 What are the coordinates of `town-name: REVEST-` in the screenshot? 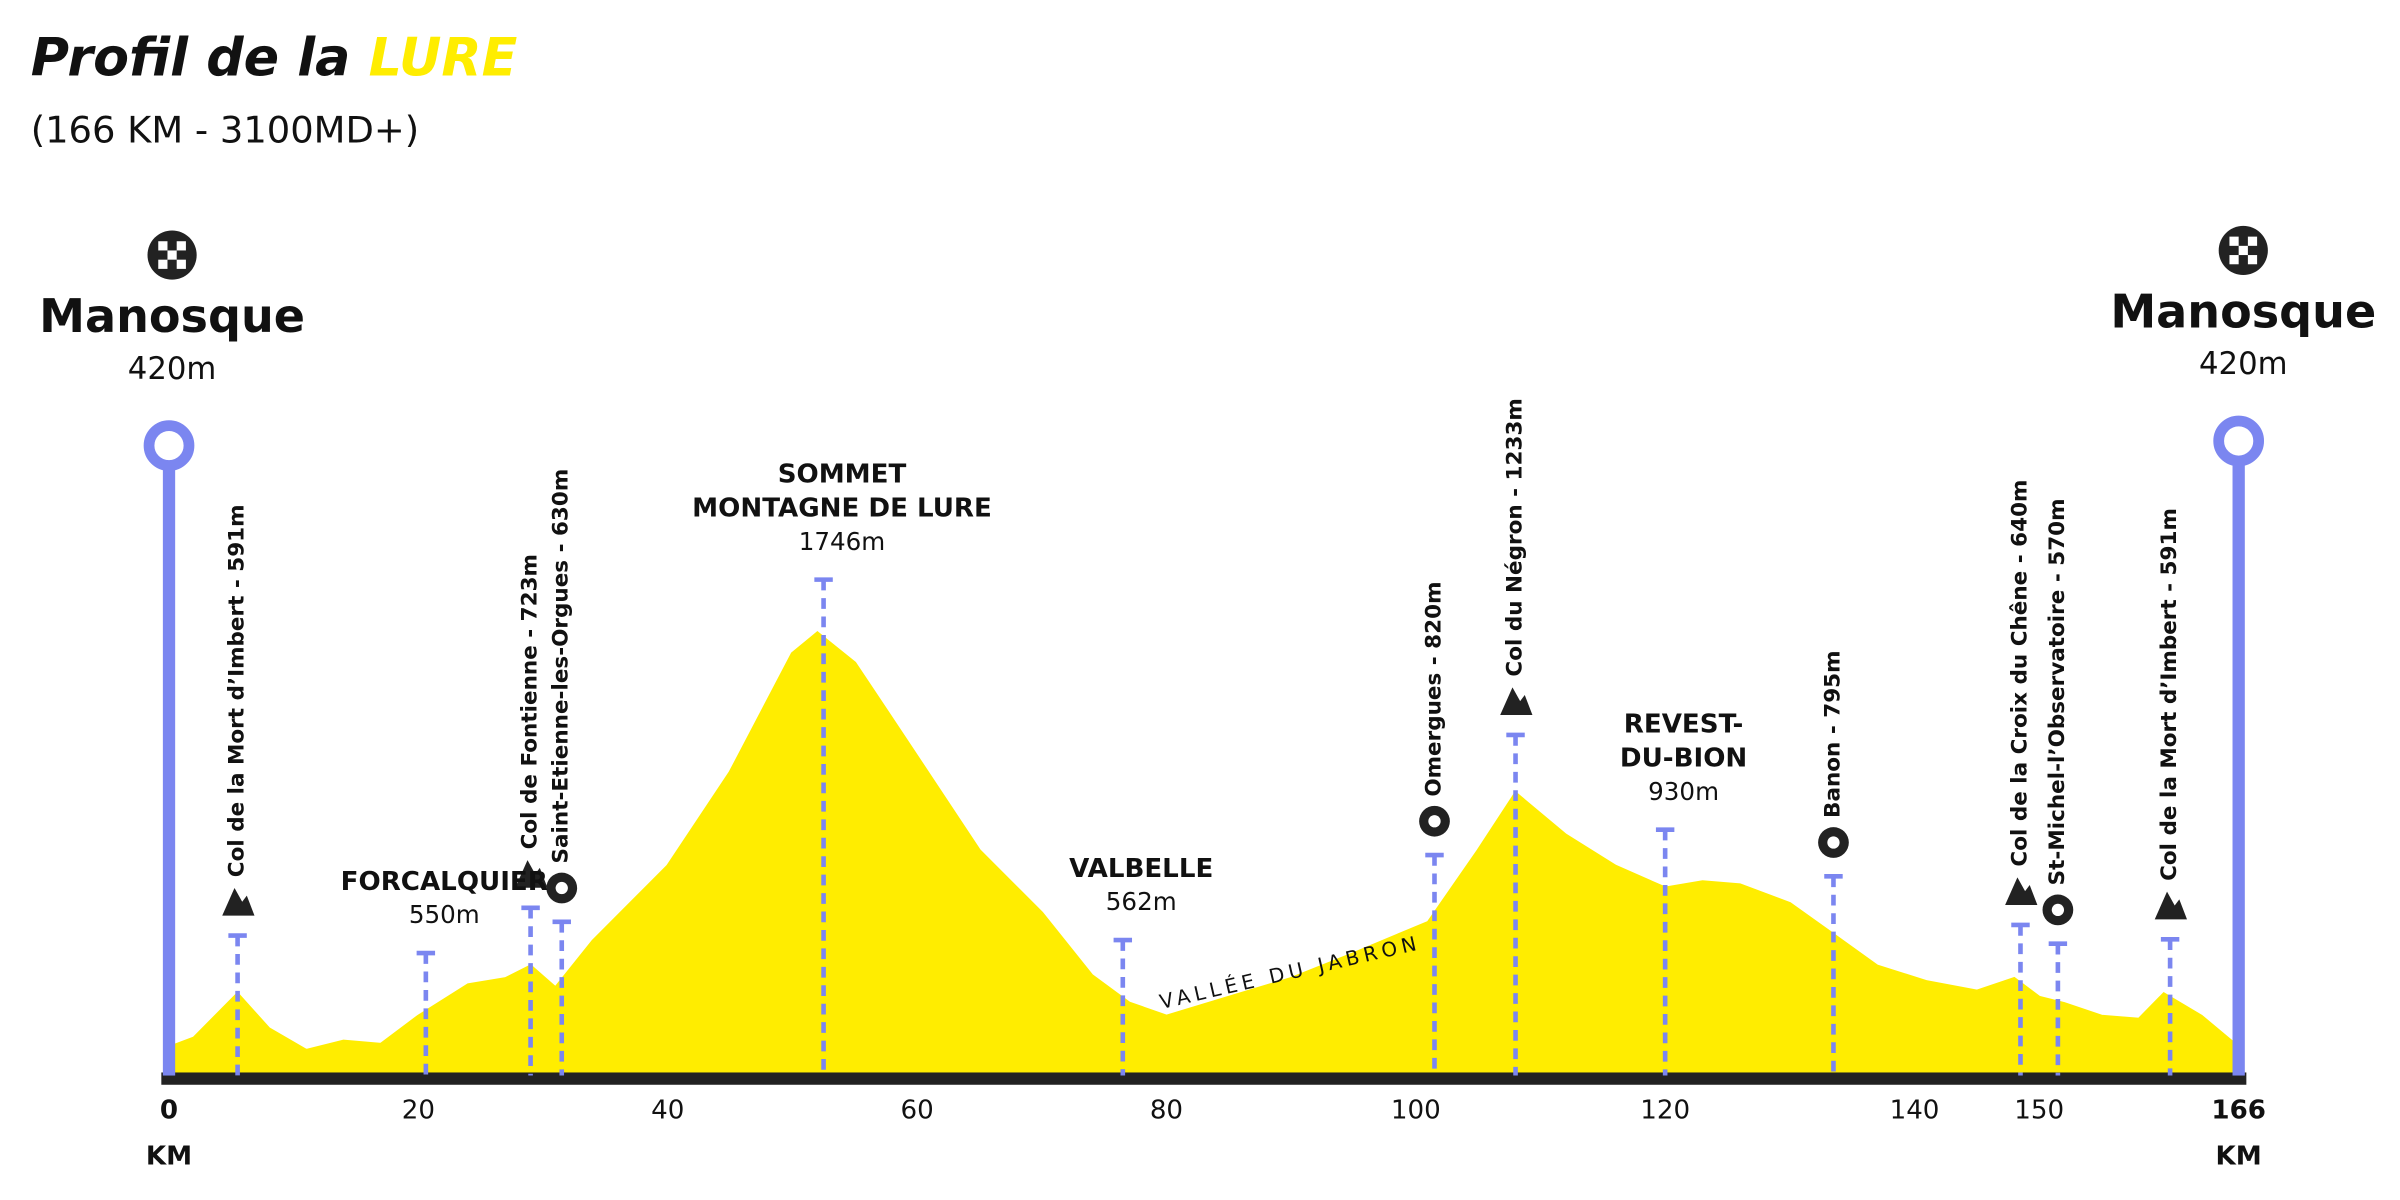 It's located at (1684, 725).